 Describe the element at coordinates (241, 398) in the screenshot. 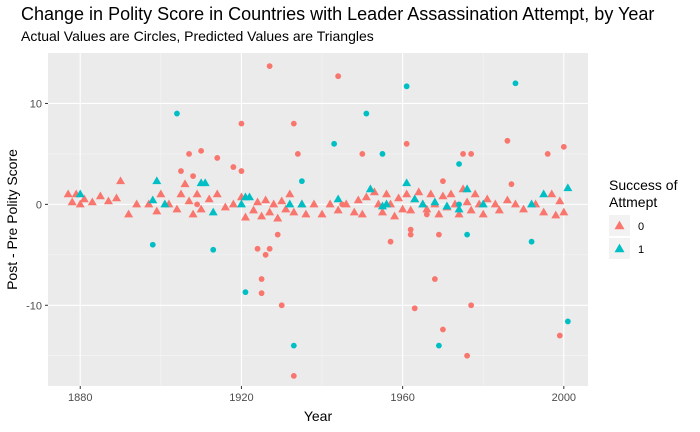

I see `x-tick-label: 1920` at that location.